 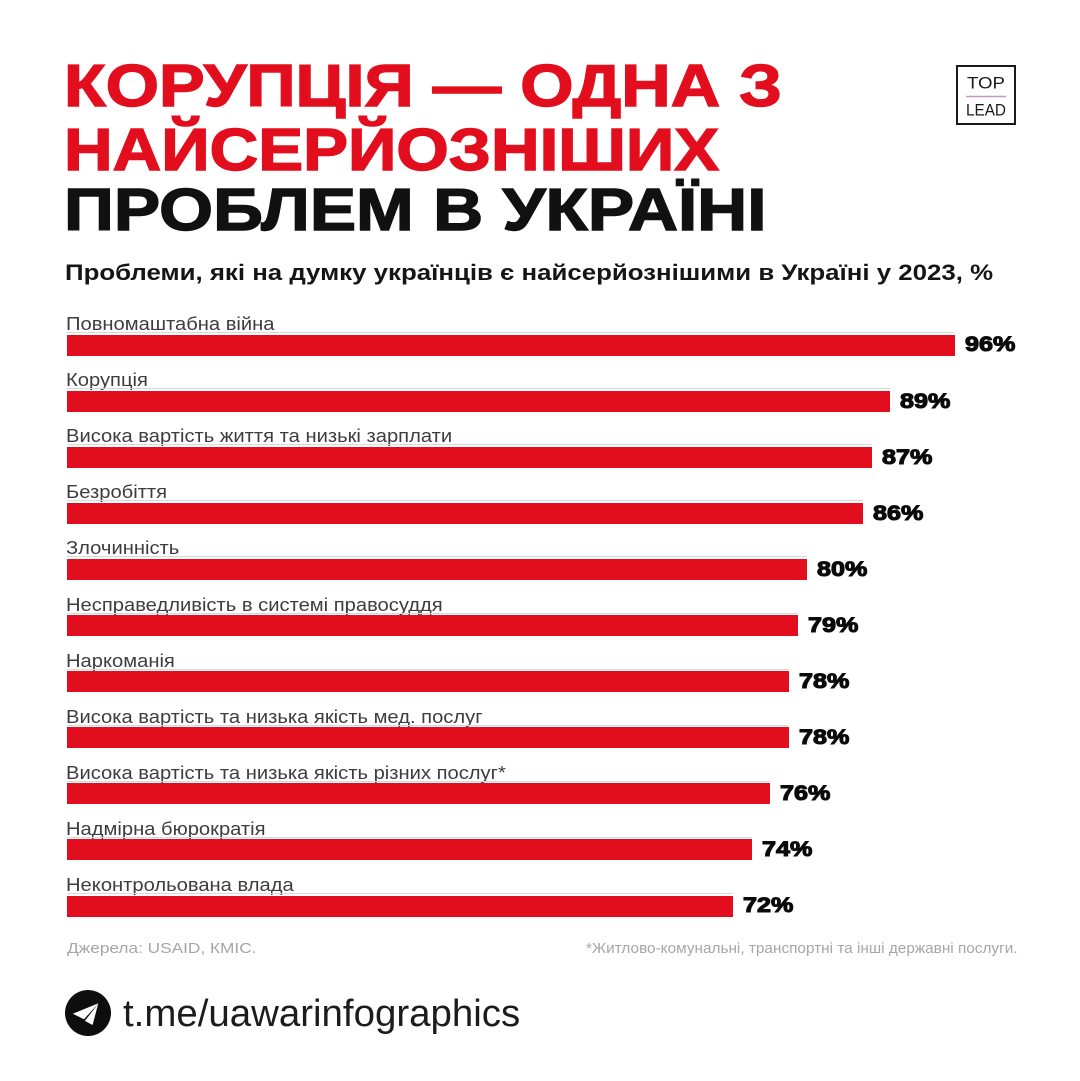 What do you see at coordinates (986, 83) in the screenshot?
I see `svg-text: TOP` at bounding box center [986, 83].